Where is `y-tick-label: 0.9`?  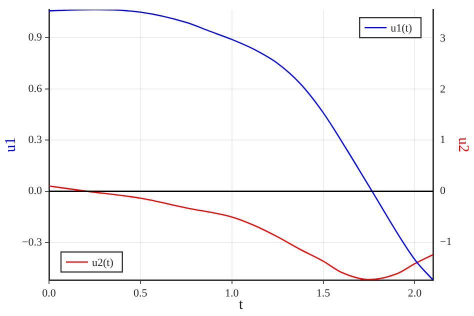
y-tick-label: 0.9 is located at coordinates (35, 38).